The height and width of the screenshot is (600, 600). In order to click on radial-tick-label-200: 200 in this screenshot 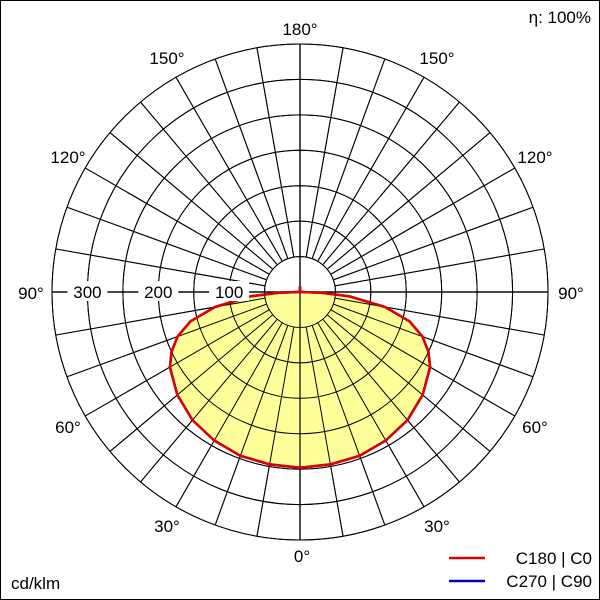, I will do `click(158, 292)`.